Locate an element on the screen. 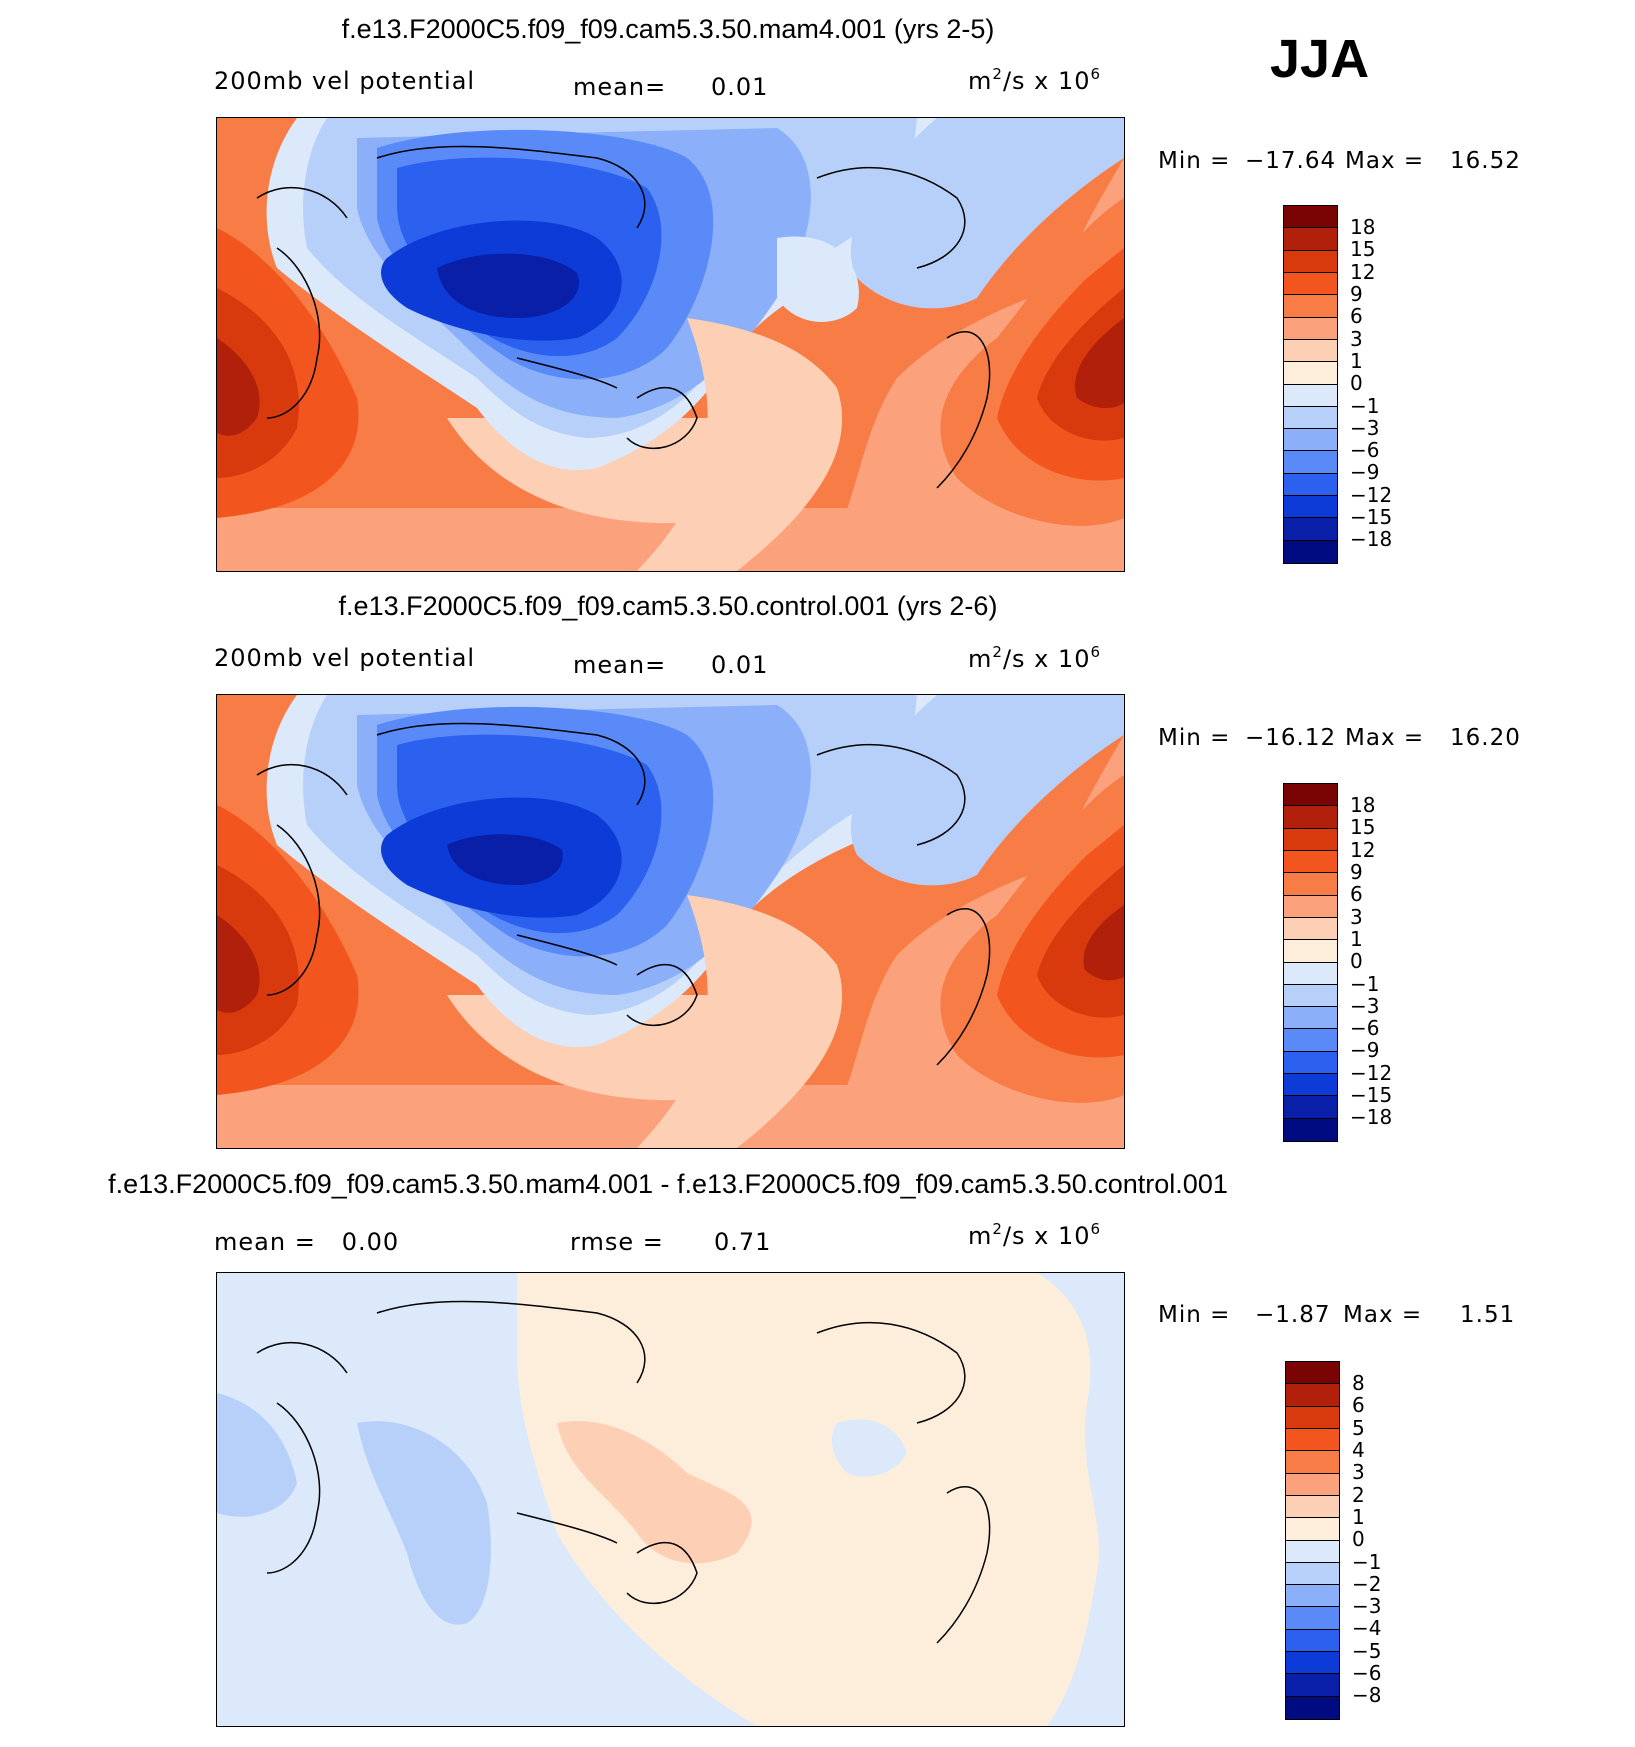 The width and height of the screenshot is (1635, 1747). colorbar-tick-label: −9 is located at coordinates (1365, 472).